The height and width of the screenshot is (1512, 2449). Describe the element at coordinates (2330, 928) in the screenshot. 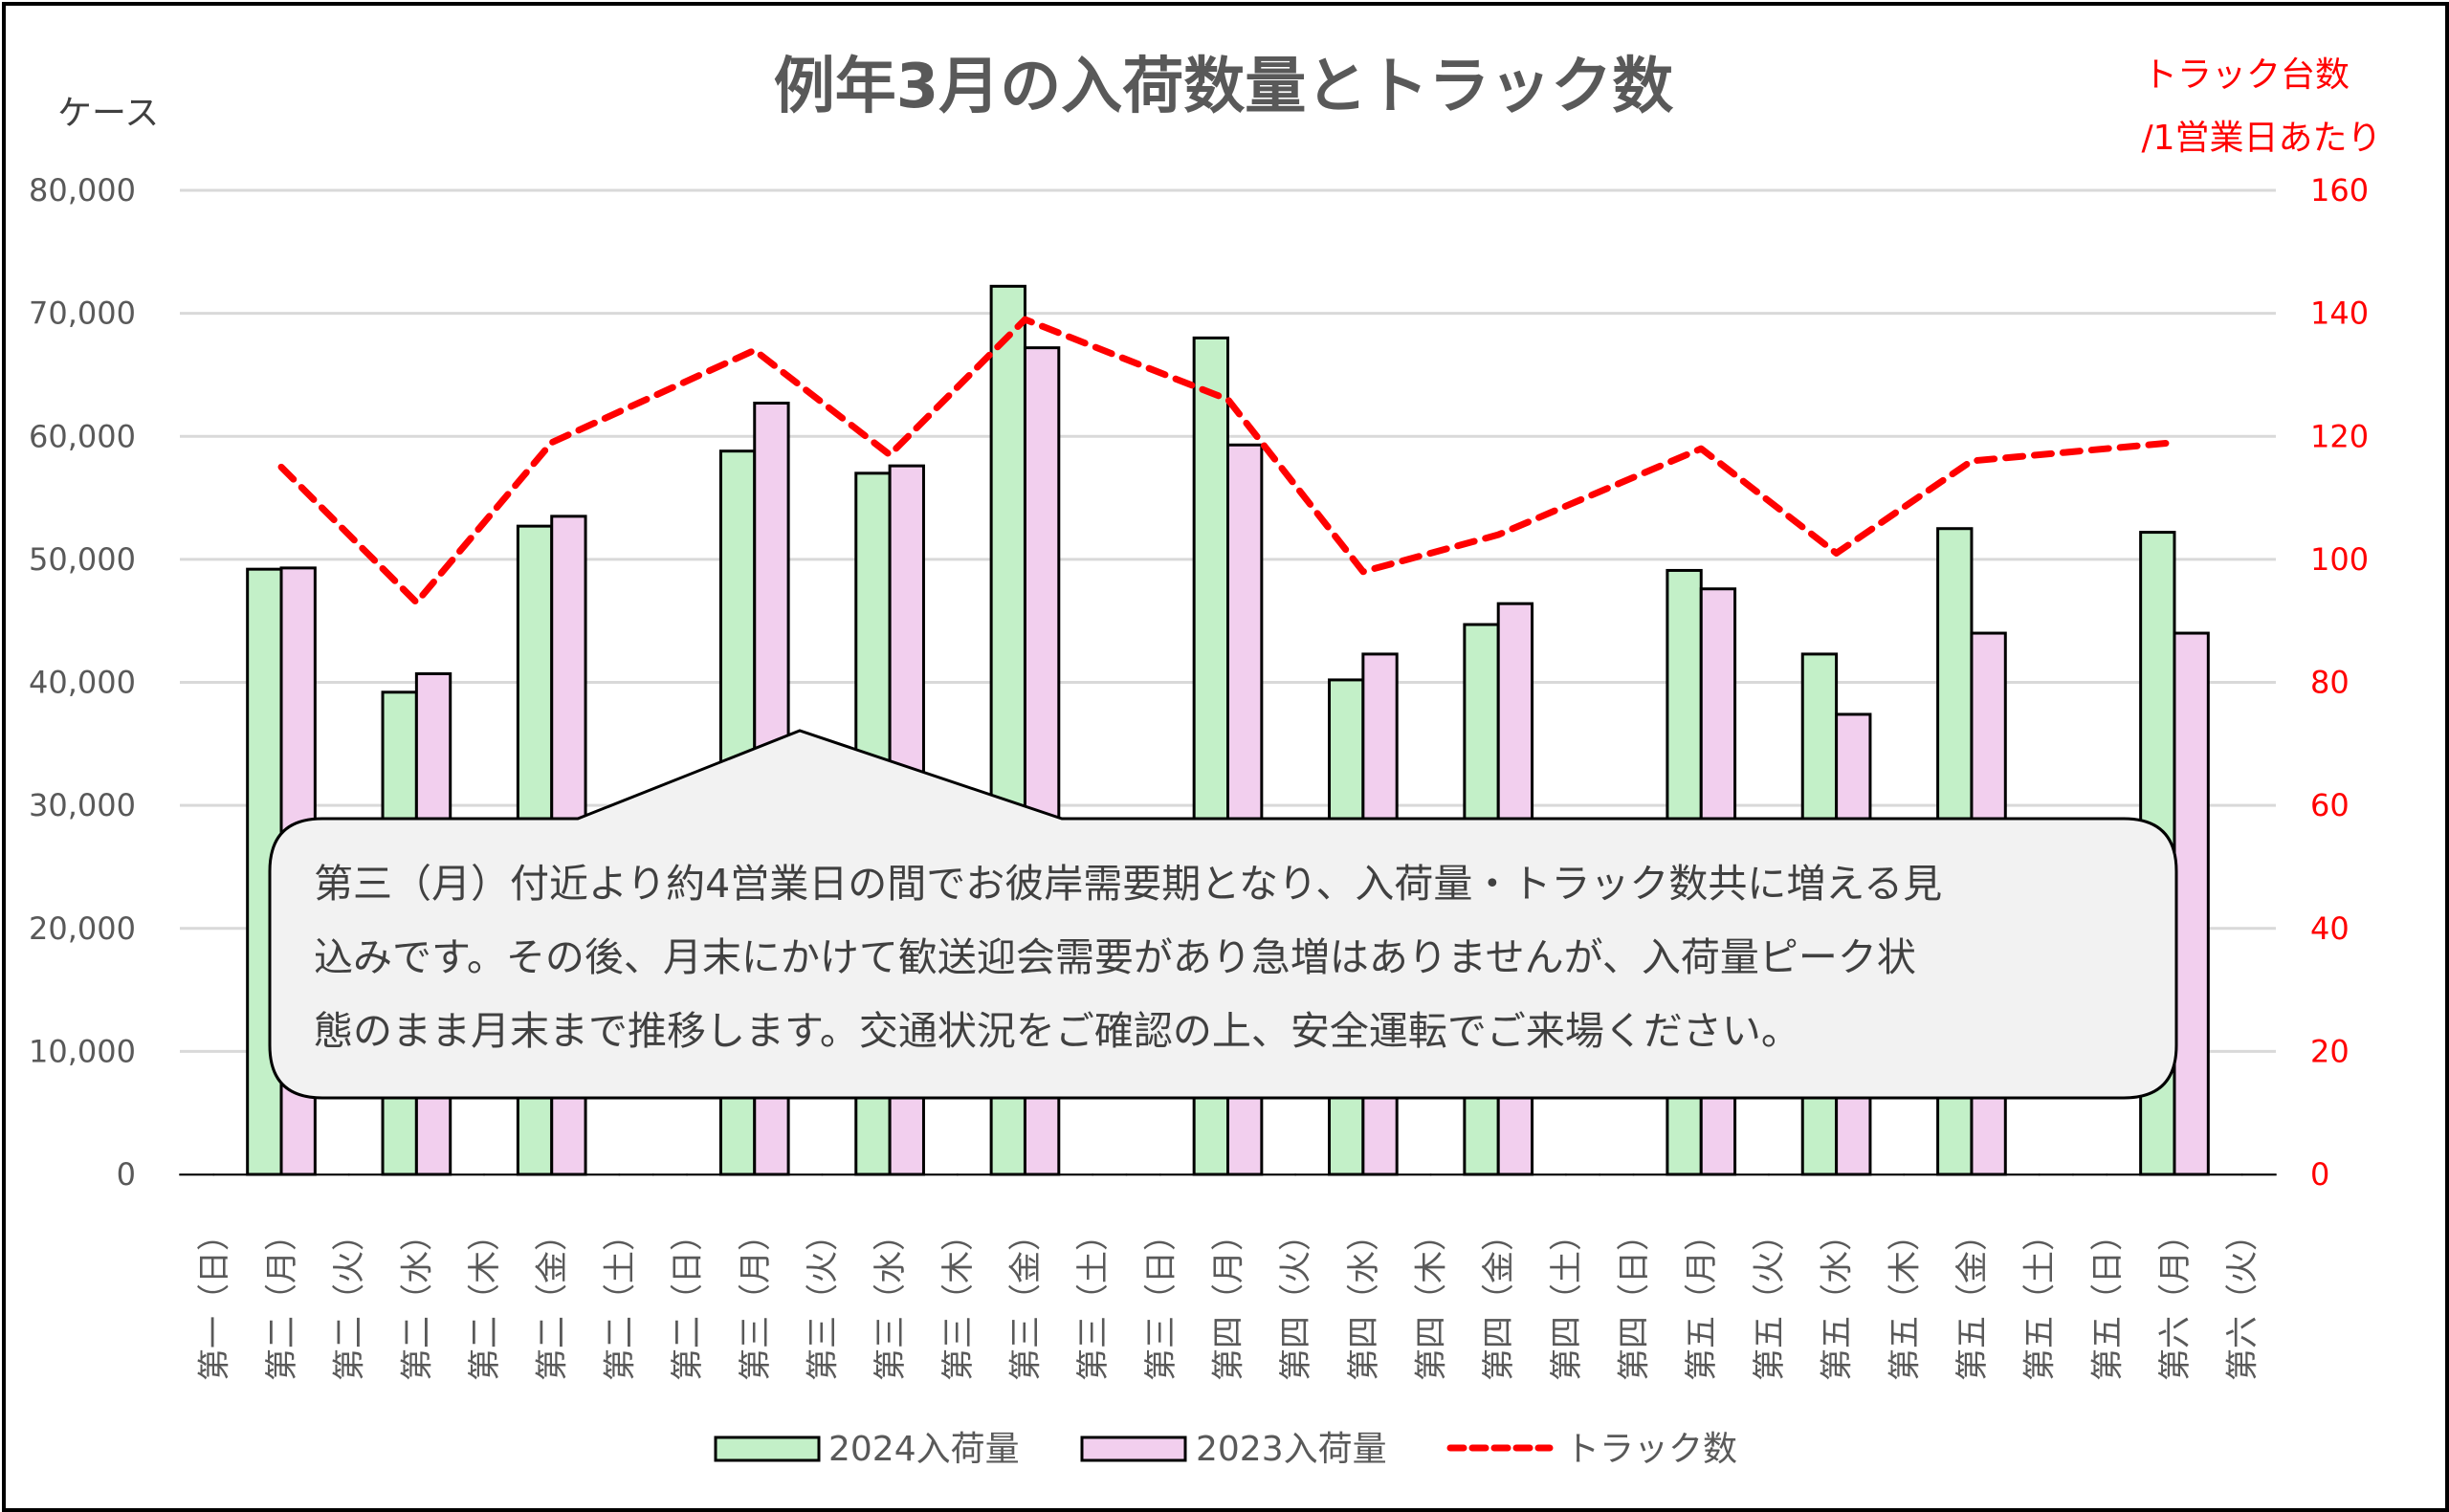

I see `y2-tick-label: 40` at that location.